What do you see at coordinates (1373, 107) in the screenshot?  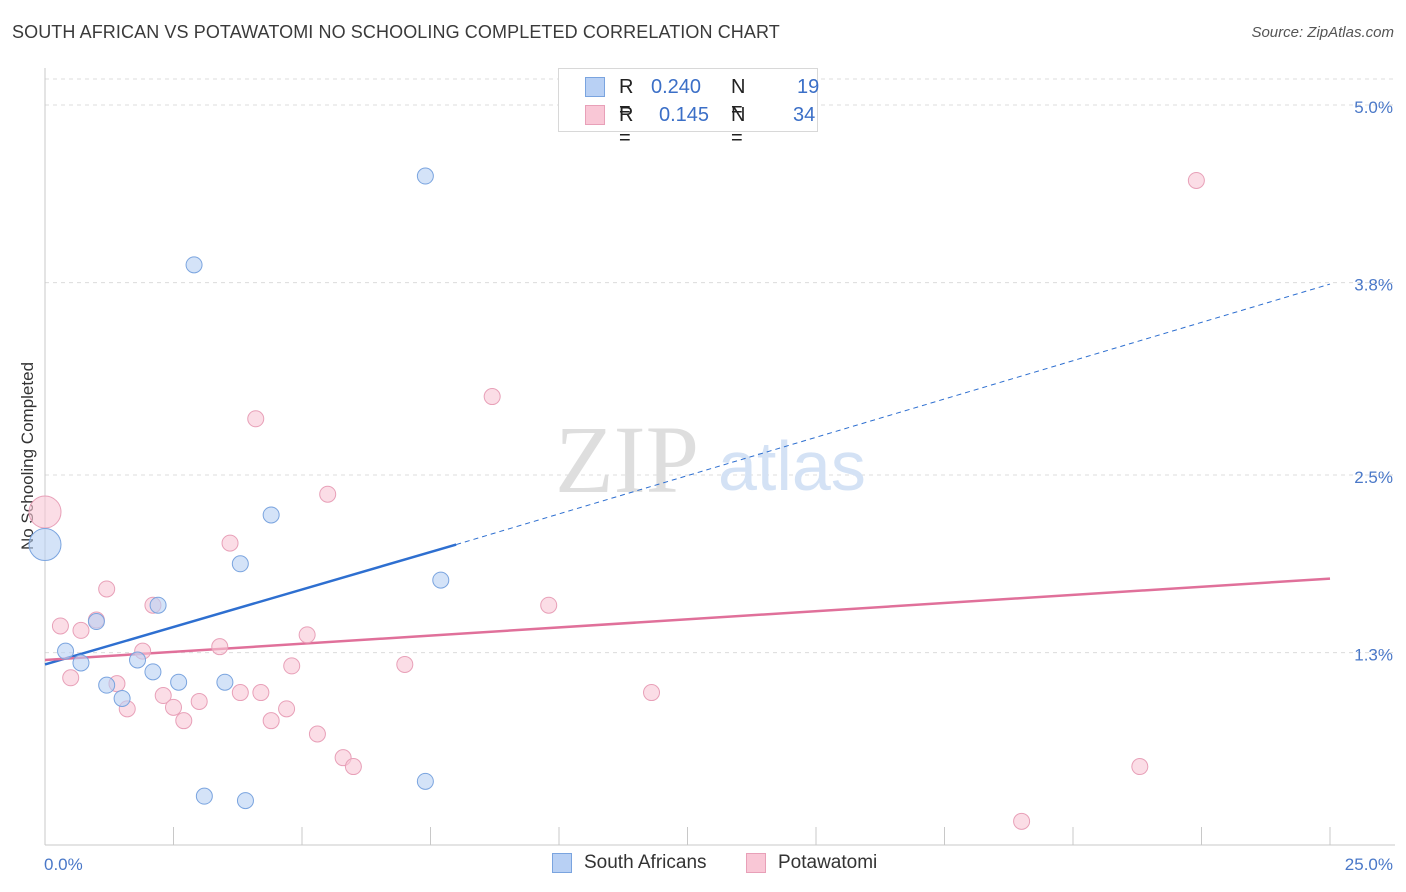 I see `y-tick-label: 5.0%` at bounding box center [1373, 107].